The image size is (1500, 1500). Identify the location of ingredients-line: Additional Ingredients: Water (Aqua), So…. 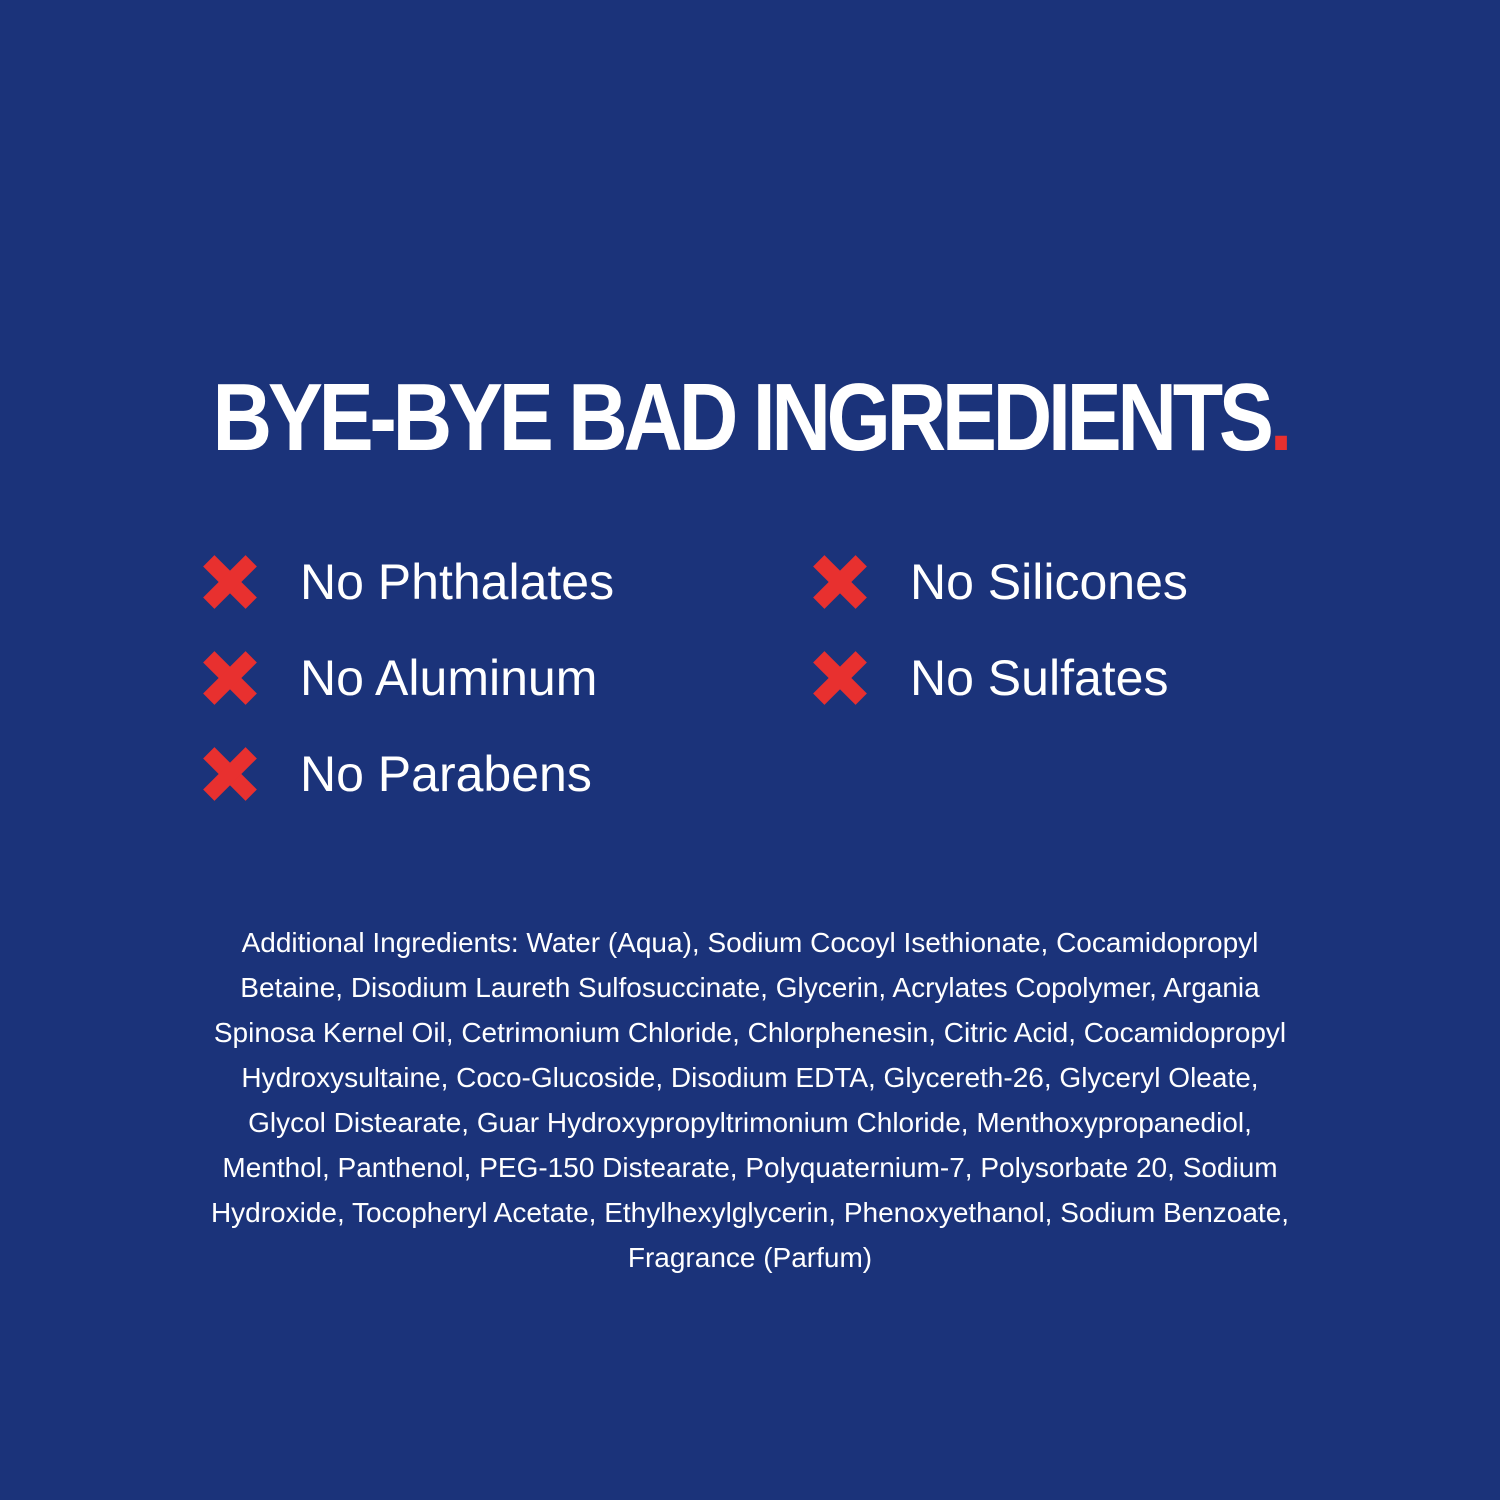
(750, 942).